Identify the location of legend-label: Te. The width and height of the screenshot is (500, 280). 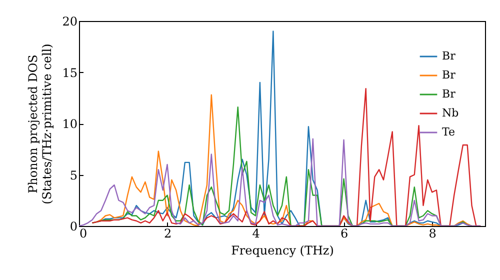
(448, 132).